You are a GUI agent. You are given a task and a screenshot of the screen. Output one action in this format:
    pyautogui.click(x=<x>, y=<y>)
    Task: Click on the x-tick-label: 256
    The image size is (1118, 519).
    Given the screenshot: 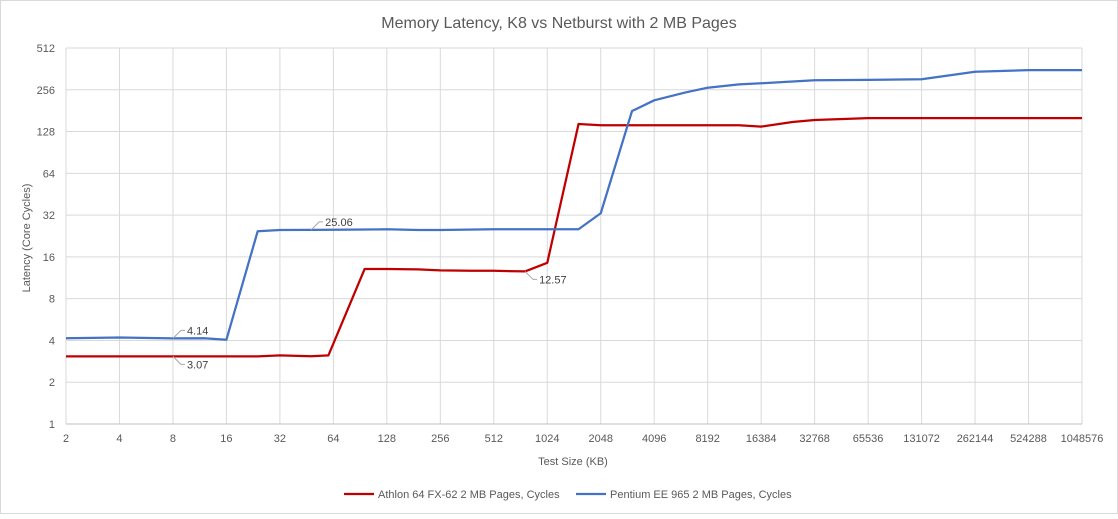 What is the action you would take?
    pyautogui.click(x=440, y=439)
    